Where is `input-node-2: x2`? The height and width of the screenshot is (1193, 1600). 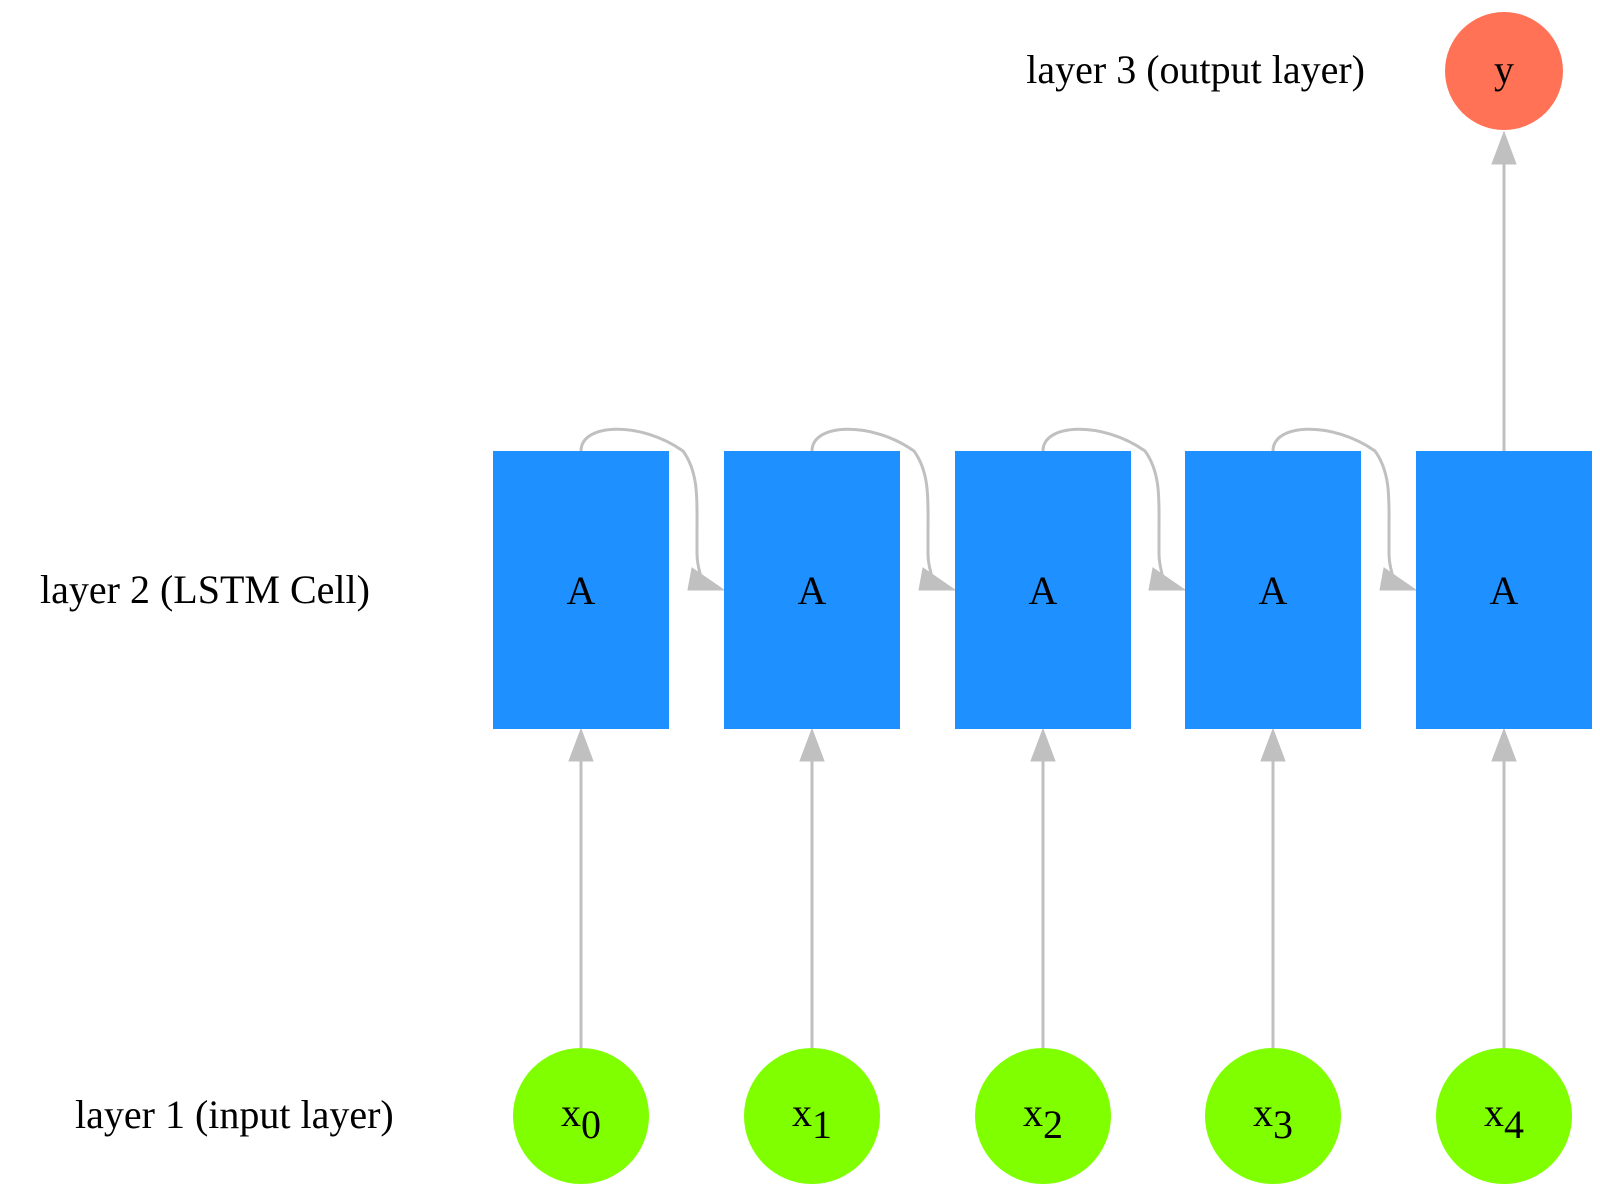 input-node-2: x2 is located at coordinates (1043, 1116).